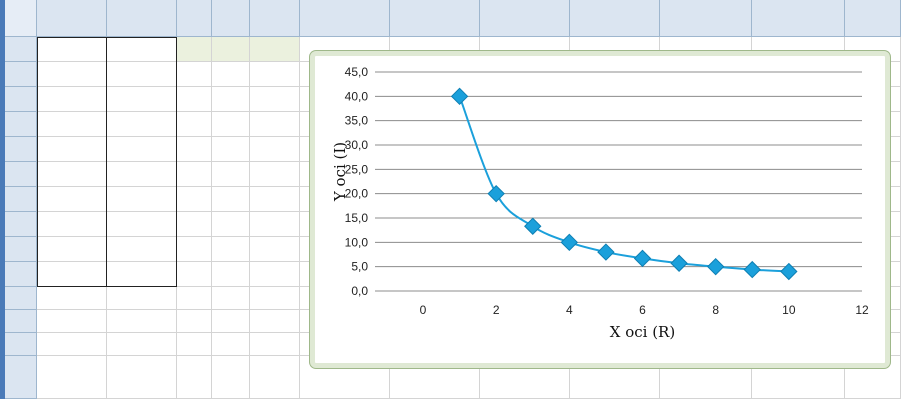 The image size is (901, 399). I want to click on cell-a11, so click(72, 298).